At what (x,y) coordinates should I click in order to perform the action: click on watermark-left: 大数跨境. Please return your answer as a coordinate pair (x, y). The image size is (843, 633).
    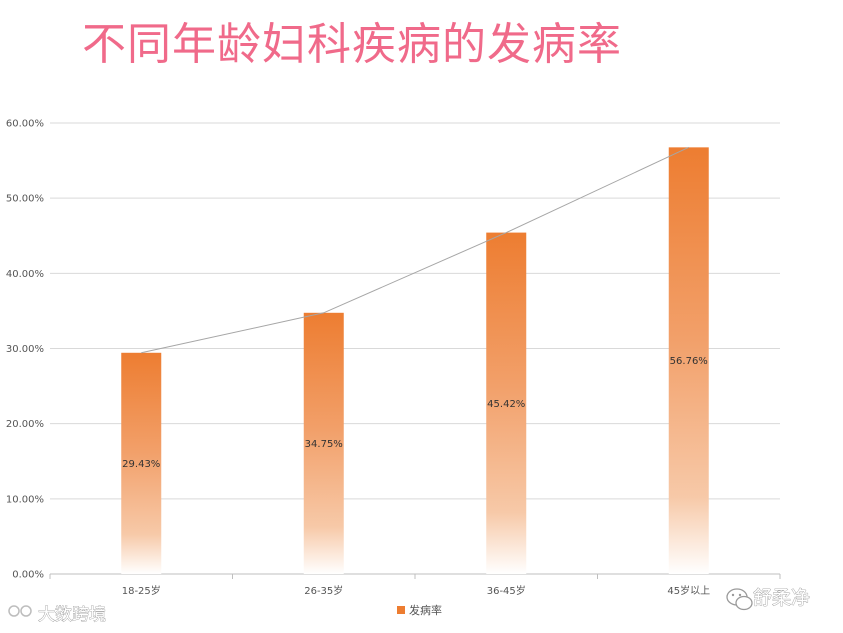
    Looking at the image, I should click on (57, 615).